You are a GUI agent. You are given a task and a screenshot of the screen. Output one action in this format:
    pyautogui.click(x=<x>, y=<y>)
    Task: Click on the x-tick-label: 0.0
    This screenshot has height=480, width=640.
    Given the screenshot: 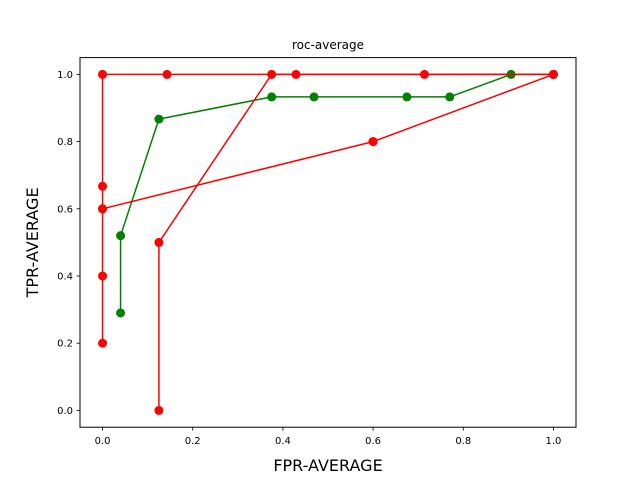 What is the action you would take?
    pyautogui.click(x=103, y=441)
    